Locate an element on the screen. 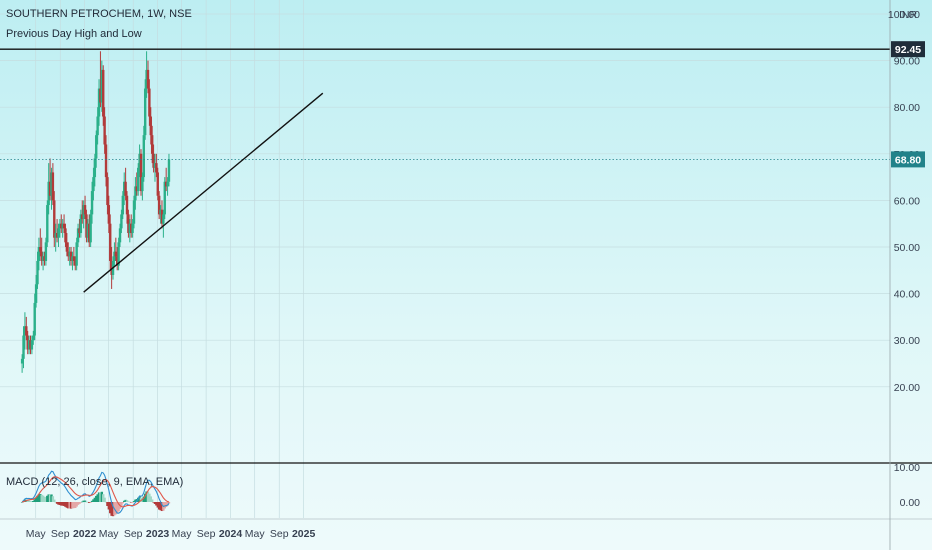 This screenshot has width=932, height=550. time-tick-label: 2022 is located at coordinates (85, 534).